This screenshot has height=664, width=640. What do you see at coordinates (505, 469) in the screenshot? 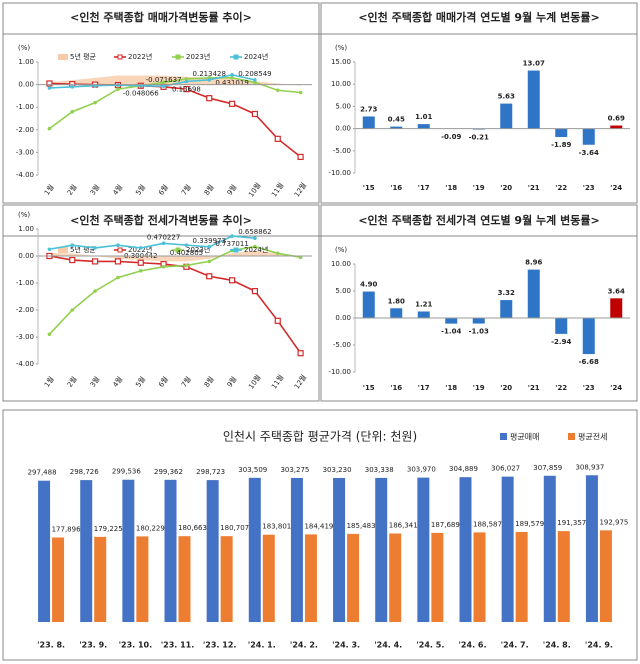
I see `data-label: 306,027` at bounding box center [505, 469].